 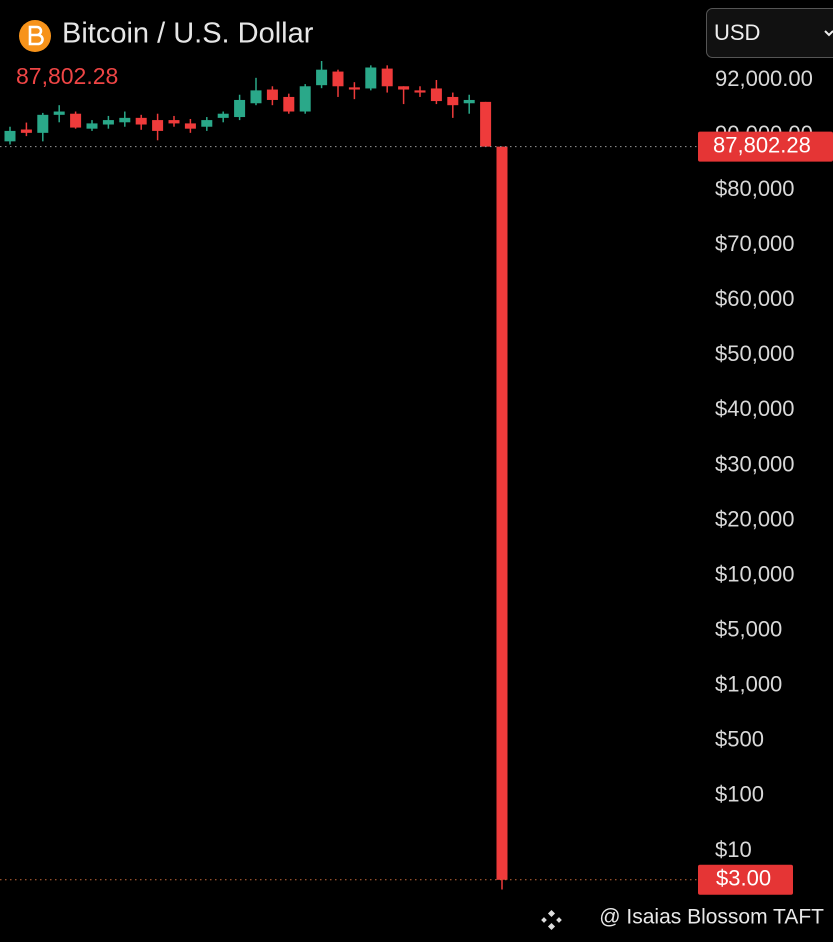 I want to click on y-tick-label: $20,000, so click(x=755, y=518).